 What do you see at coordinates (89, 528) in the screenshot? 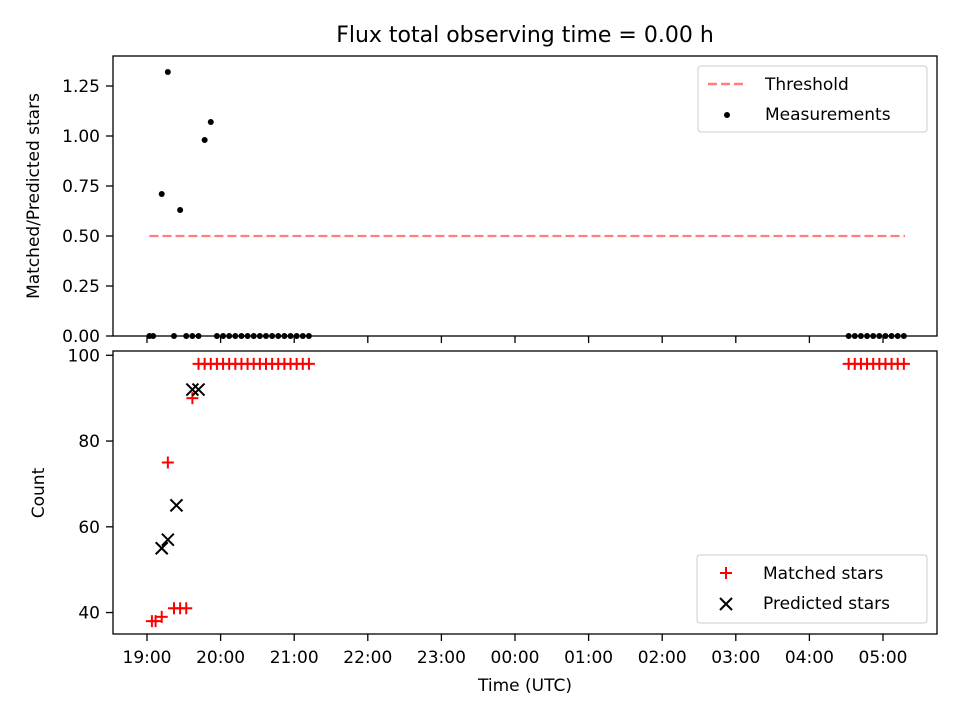
I see `bottom-ytick-label: 60` at bounding box center [89, 528].